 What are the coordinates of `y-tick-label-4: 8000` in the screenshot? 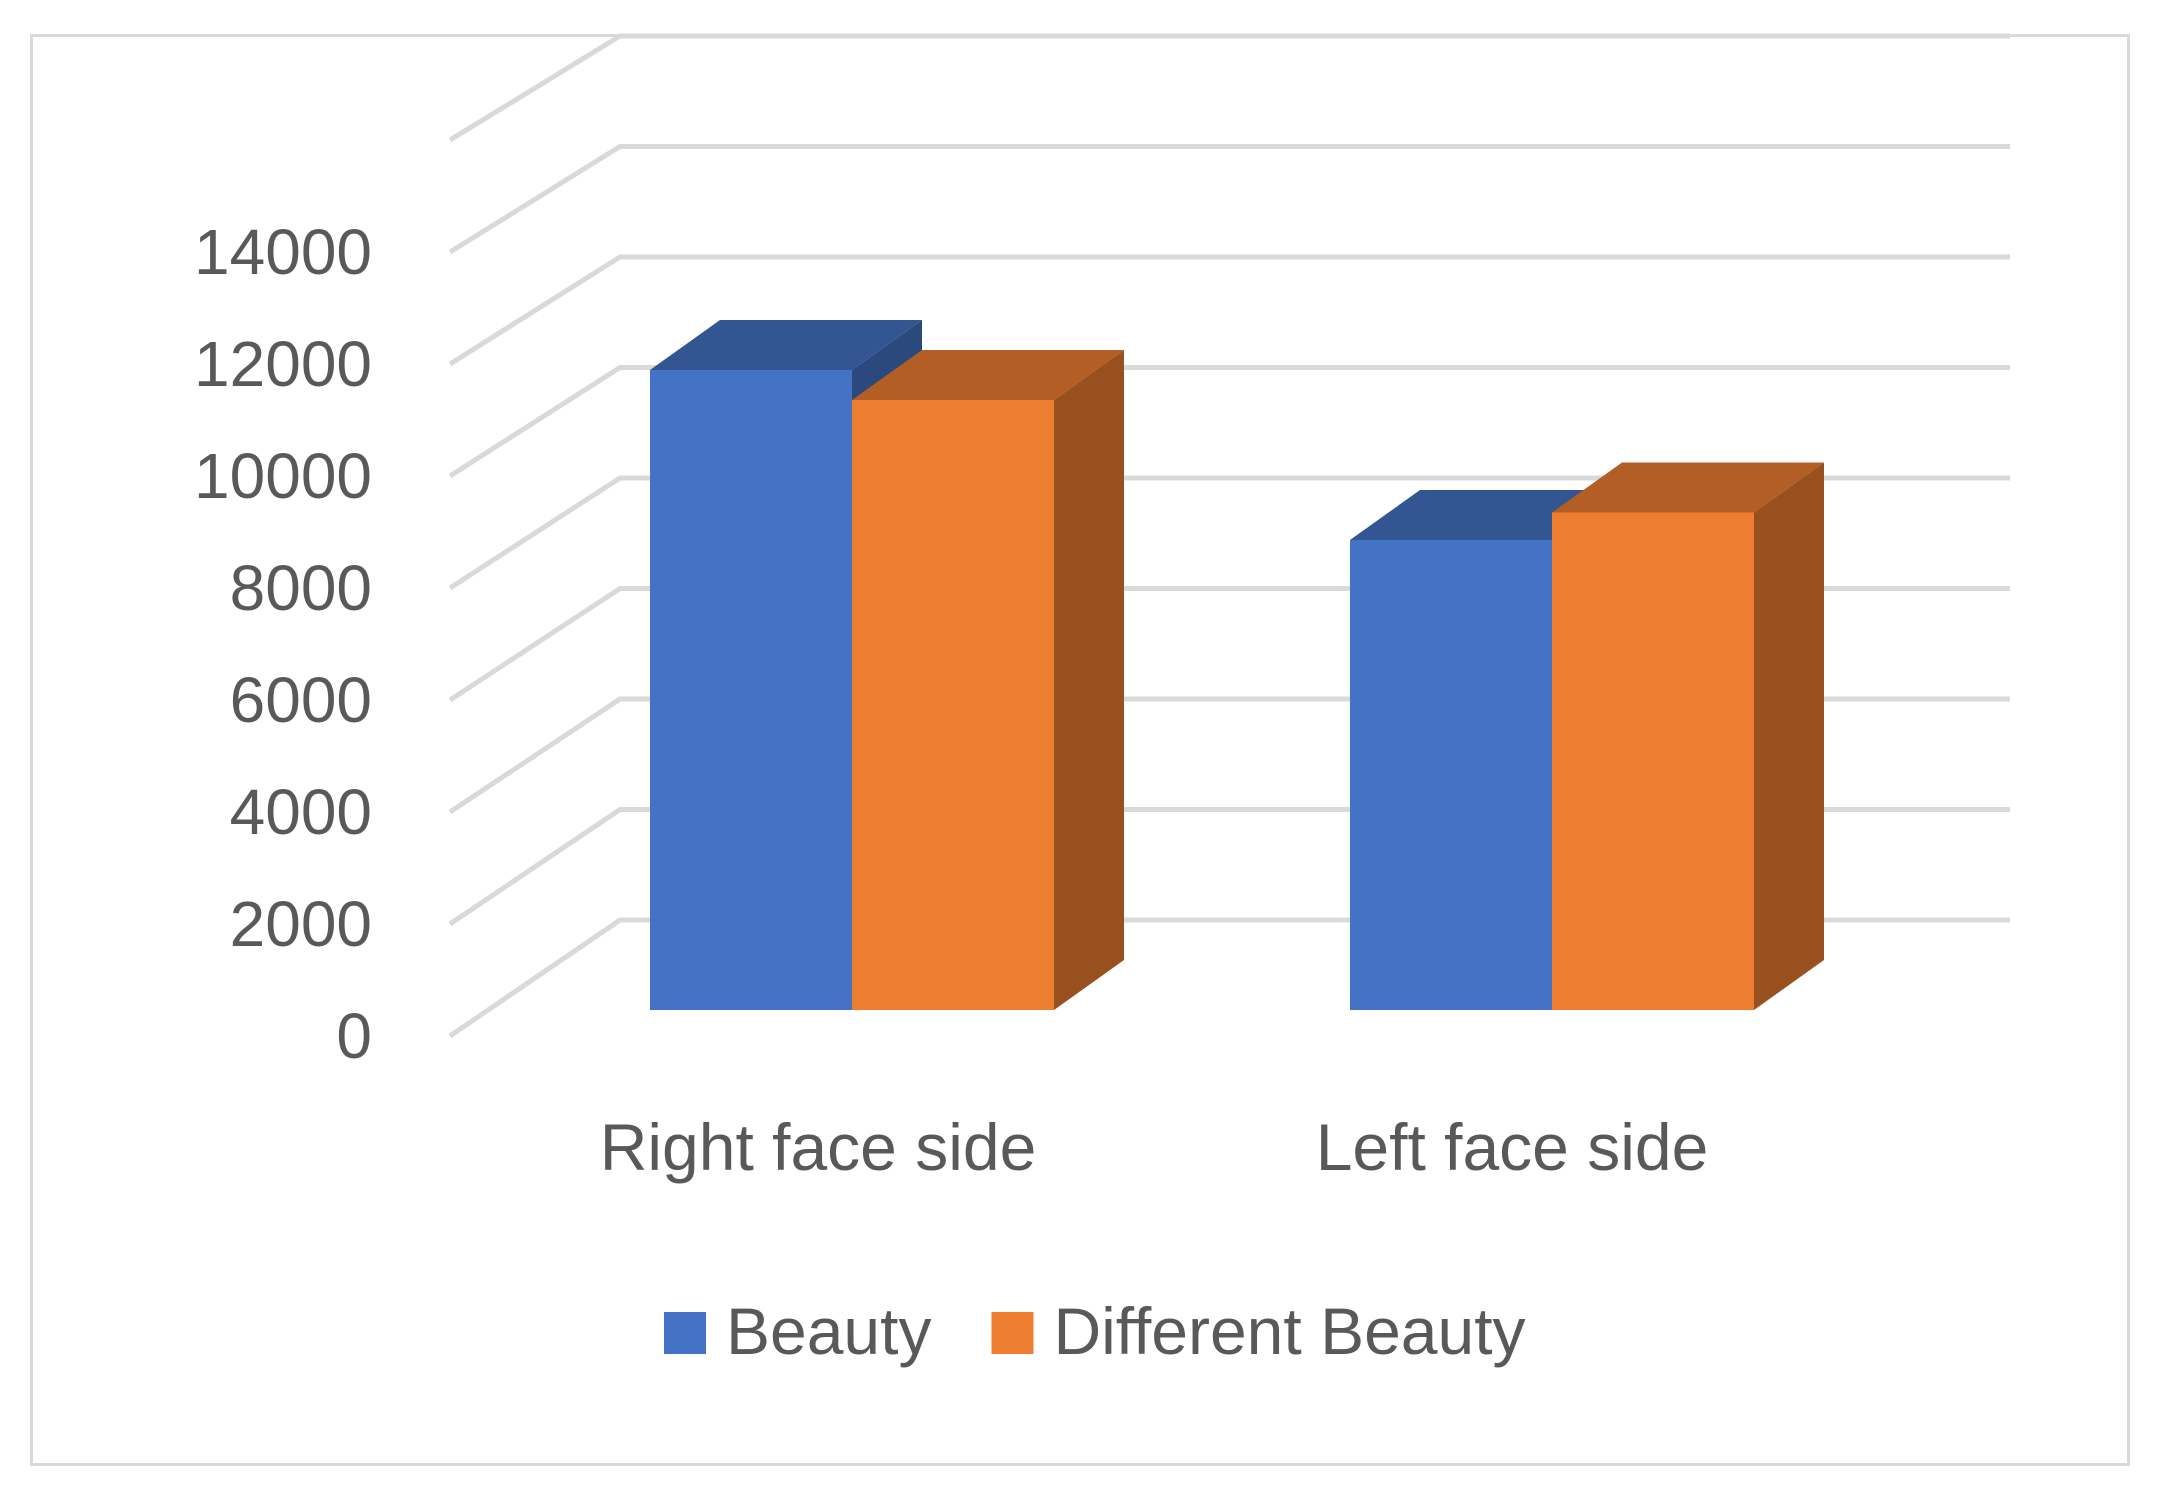 It's located at (301, 588).